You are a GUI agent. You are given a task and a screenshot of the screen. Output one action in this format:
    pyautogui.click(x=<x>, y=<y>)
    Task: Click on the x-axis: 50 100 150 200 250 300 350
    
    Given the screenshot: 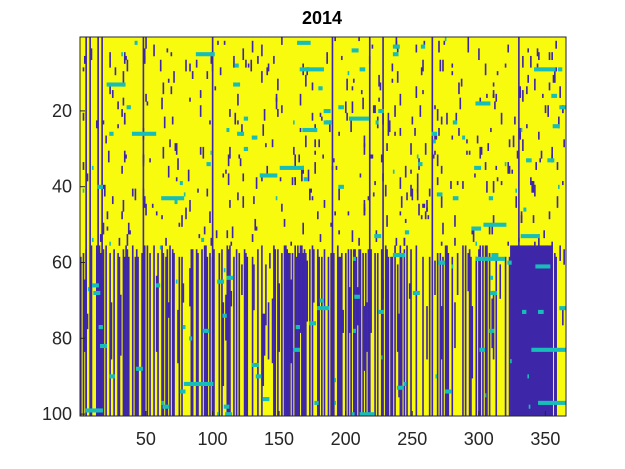 What is the action you would take?
    pyautogui.click(x=348, y=430)
    